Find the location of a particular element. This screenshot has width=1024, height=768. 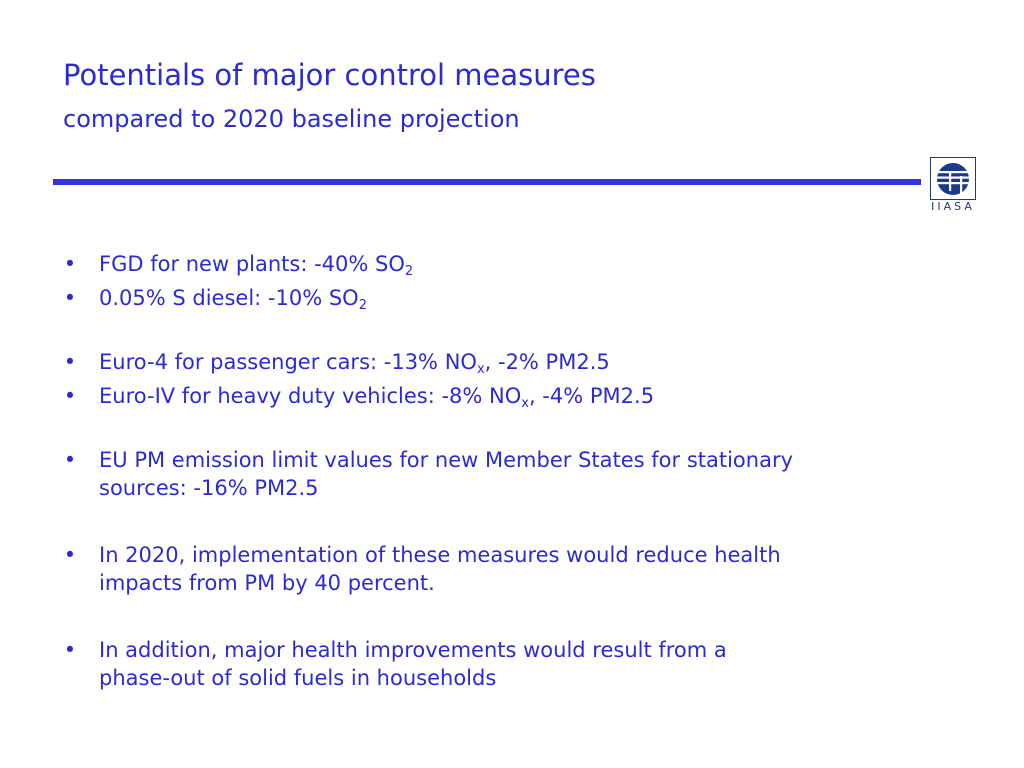

iiasa-logo: IIASA is located at coordinates (953, 186).